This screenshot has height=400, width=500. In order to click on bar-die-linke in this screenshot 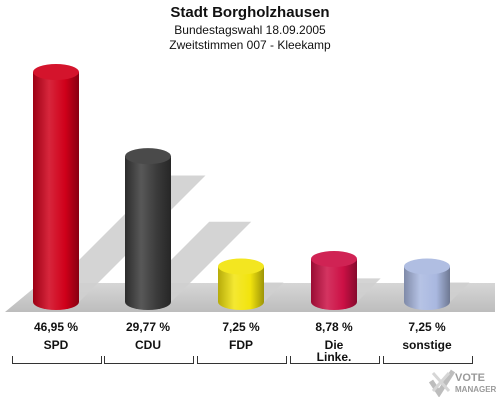, I will do `click(334, 280)`.